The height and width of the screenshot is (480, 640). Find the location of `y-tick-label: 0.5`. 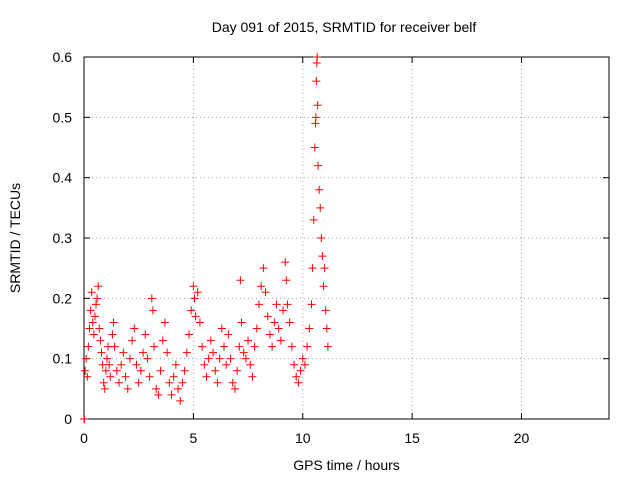

y-tick-label: 0.5 is located at coordinates (63, 117).